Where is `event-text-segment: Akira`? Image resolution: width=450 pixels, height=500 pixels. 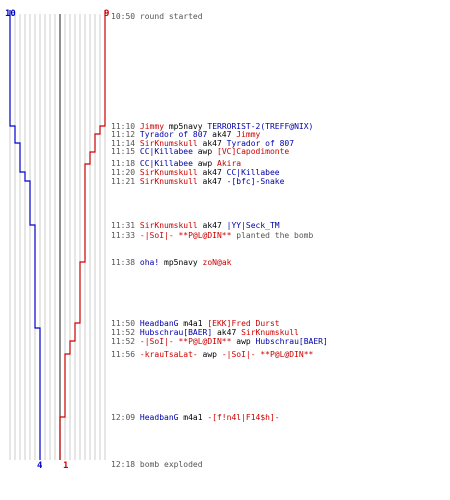
event-text-segment: Akira is located at coordinates (229, 163).